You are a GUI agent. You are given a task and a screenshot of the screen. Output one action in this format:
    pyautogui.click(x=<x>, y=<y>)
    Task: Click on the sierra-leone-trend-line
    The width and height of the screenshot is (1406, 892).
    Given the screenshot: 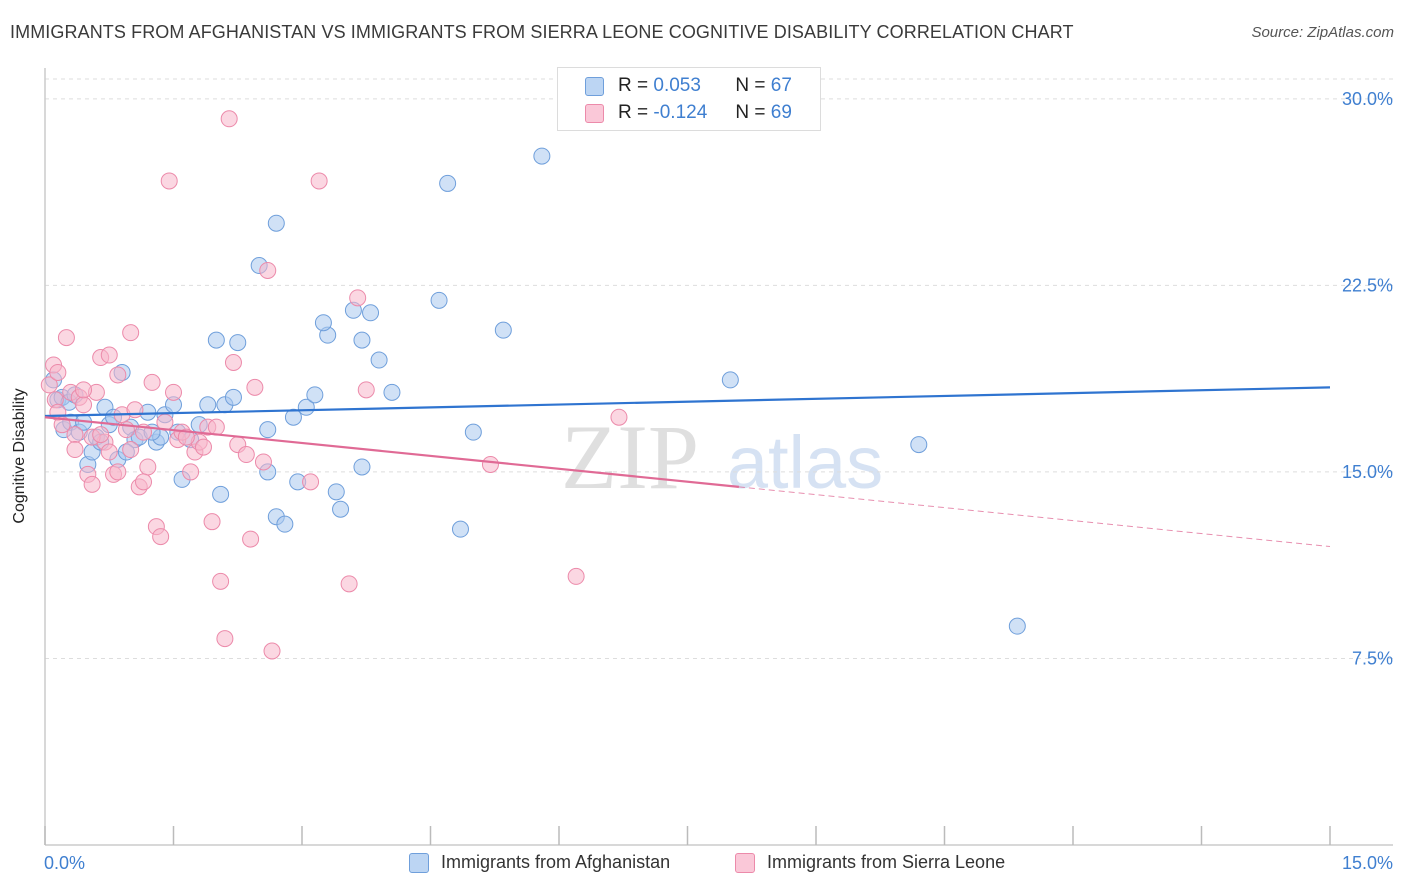 What is the action you would take?
    pyautogui.click(x=392, y=452)
    